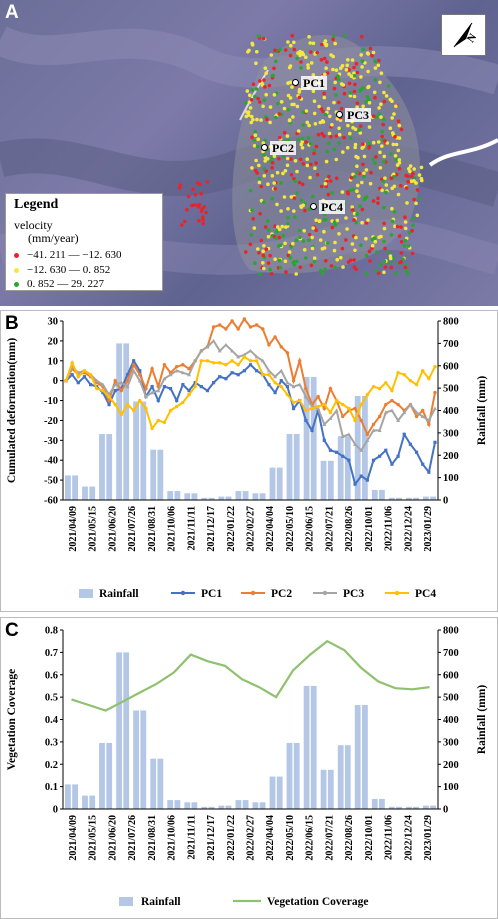 The image size is (498, 919). What do you see at coordinates (53, 341) in the screenshot?
I see `y-tick-label: 20` at bounding box center [53, 341].